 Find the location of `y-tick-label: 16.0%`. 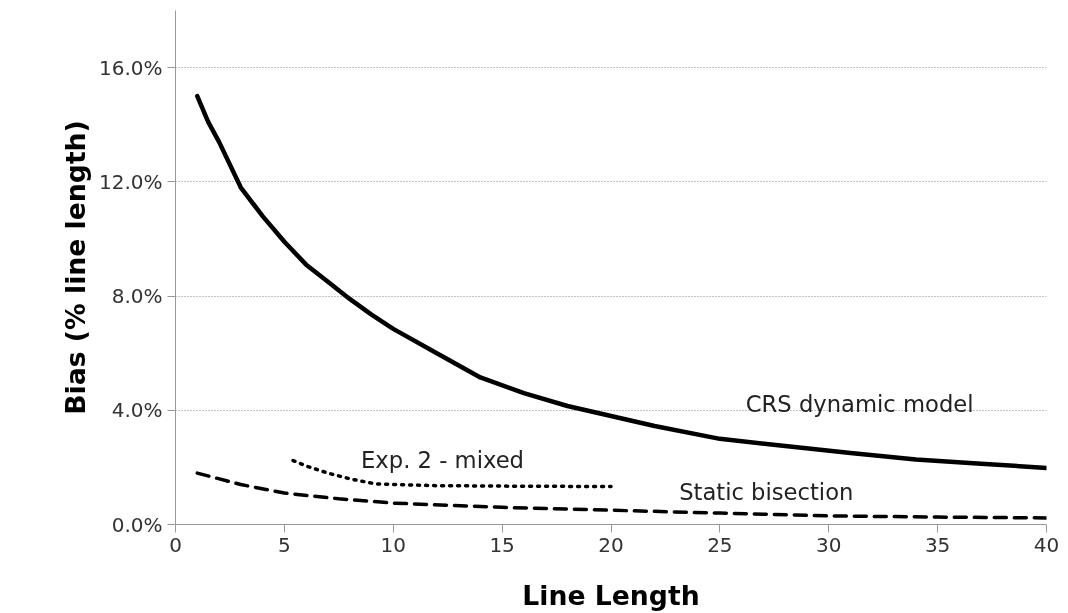

y-tick-label: 16.0% is located at coordinates (130, 67).